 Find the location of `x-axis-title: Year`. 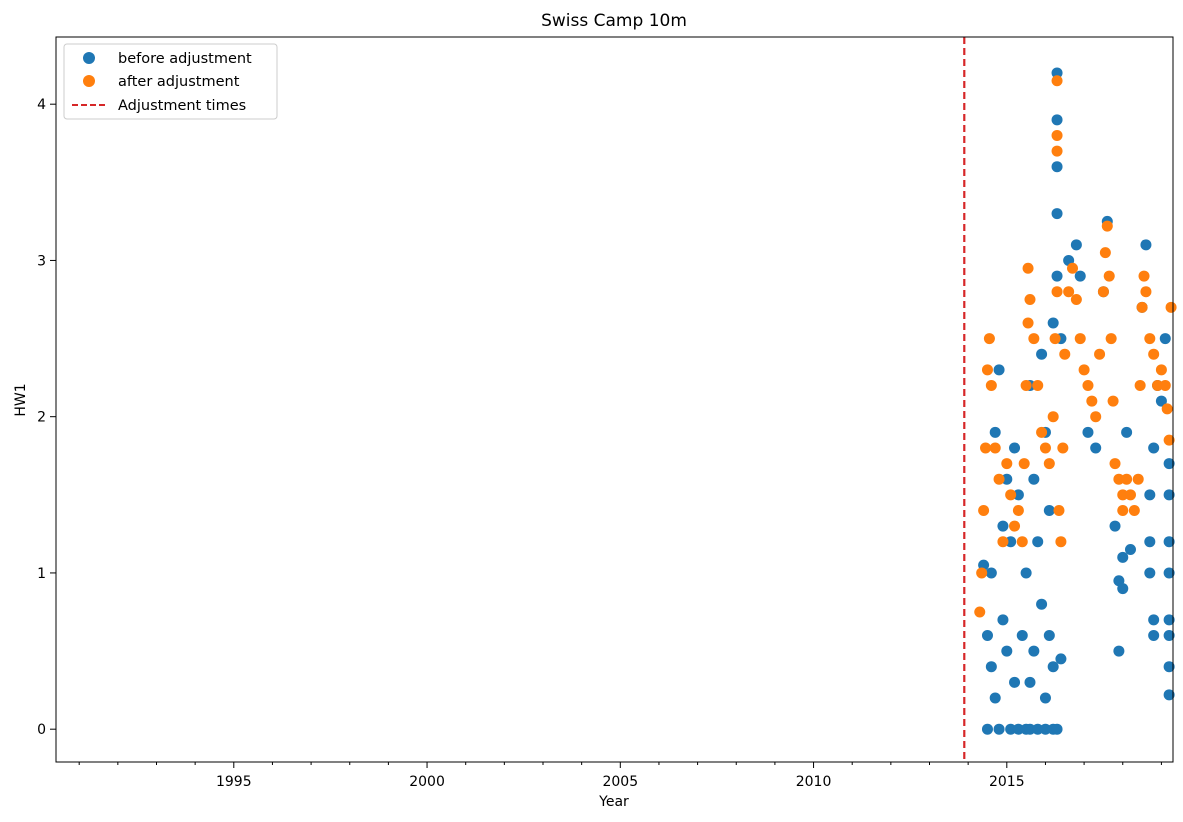

x-axis-title: Year is located at coordinates (613, 802).